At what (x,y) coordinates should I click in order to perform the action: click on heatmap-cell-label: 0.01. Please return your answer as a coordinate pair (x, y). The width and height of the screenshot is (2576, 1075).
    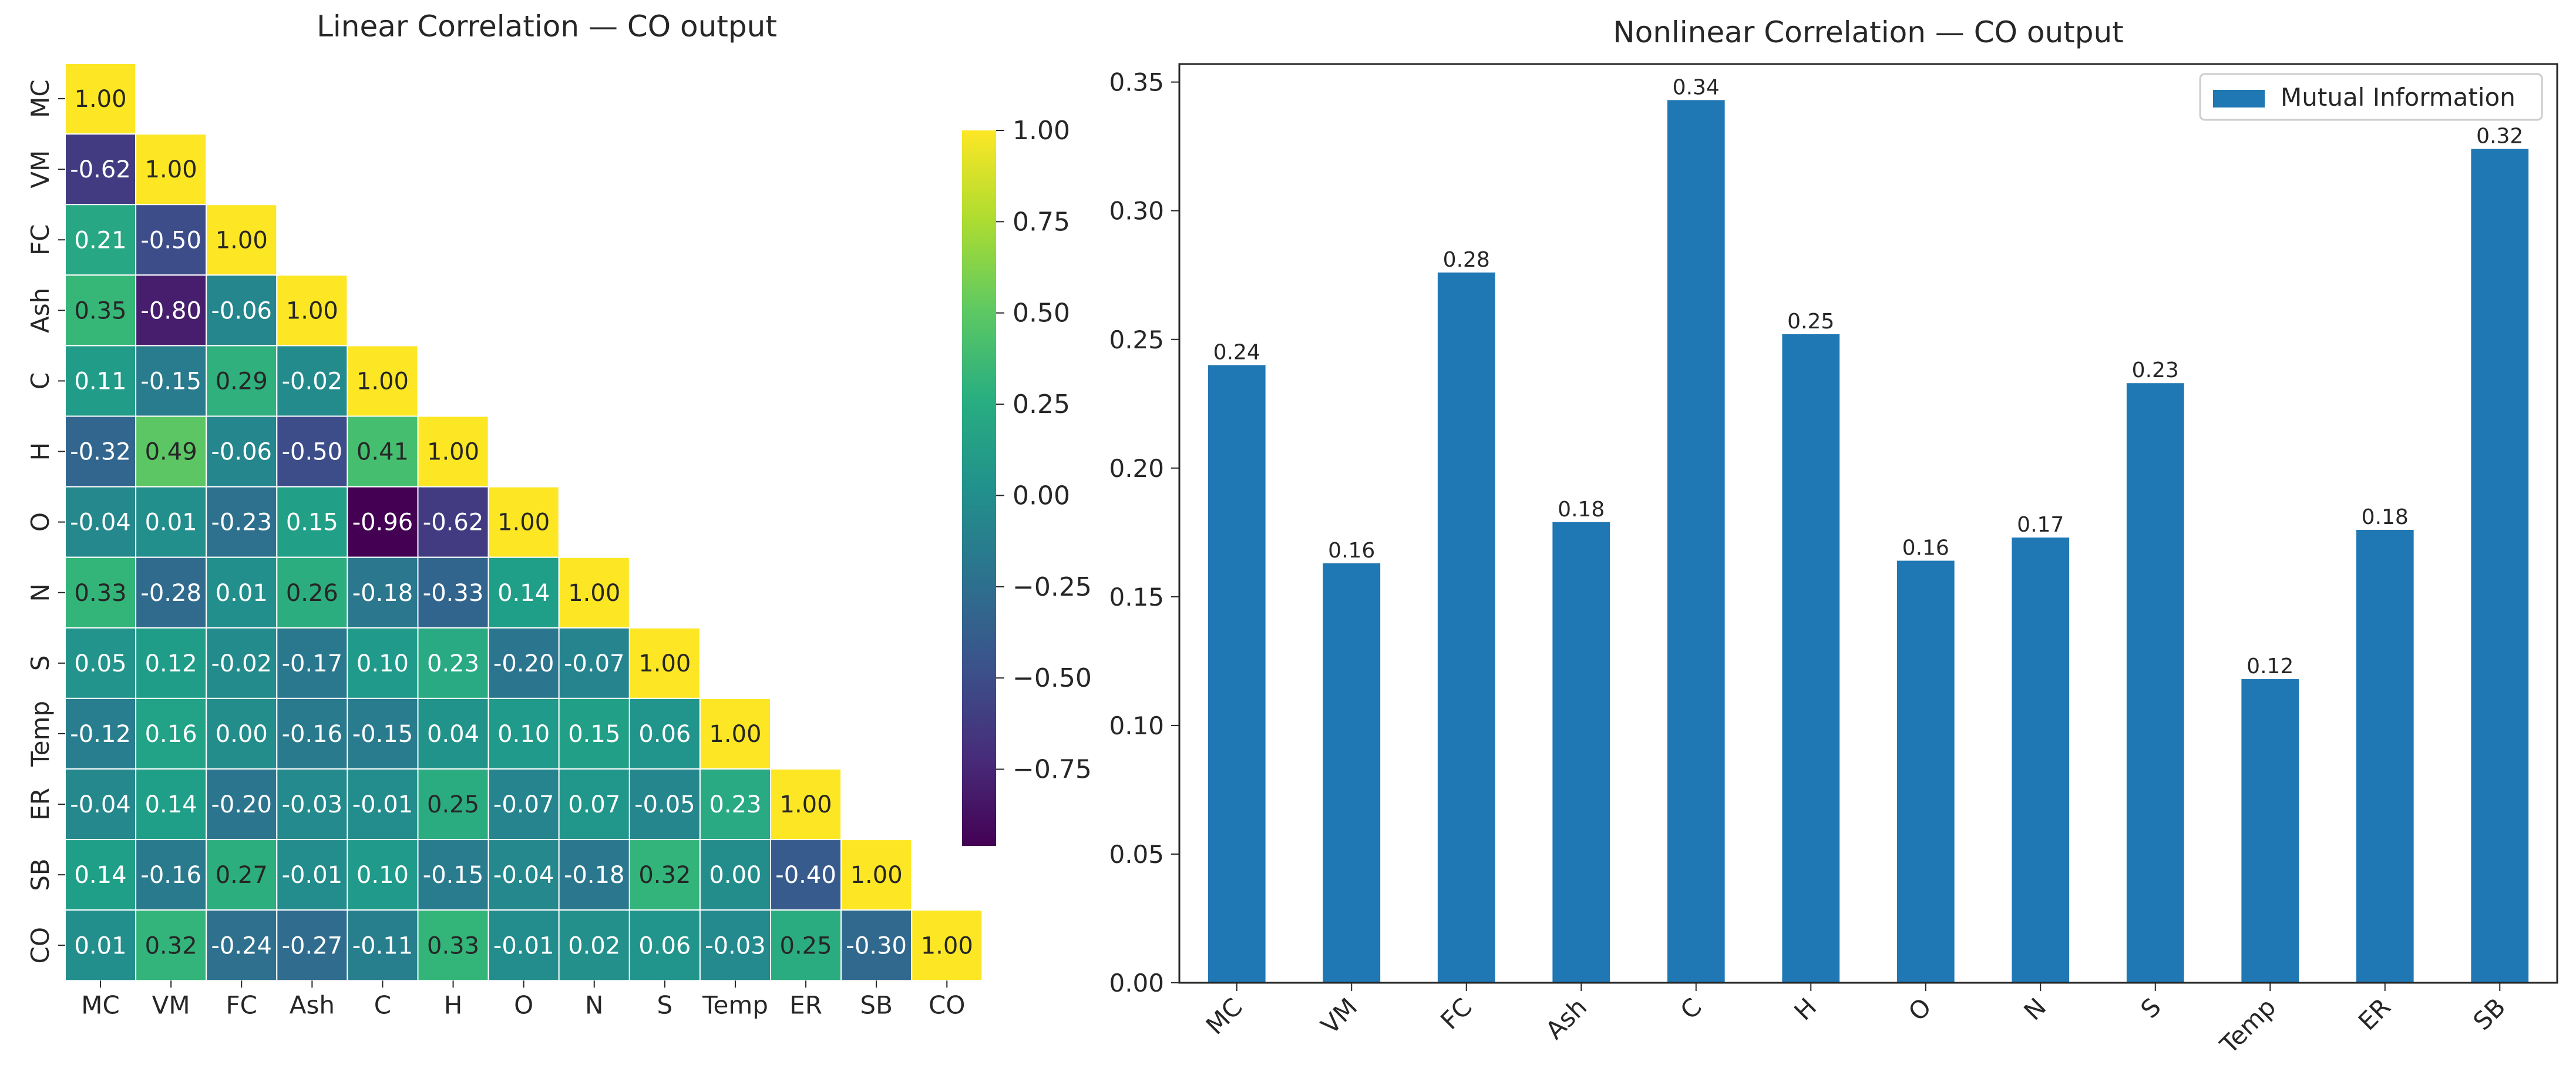
    Looking at the image, I should click on (101, 945).